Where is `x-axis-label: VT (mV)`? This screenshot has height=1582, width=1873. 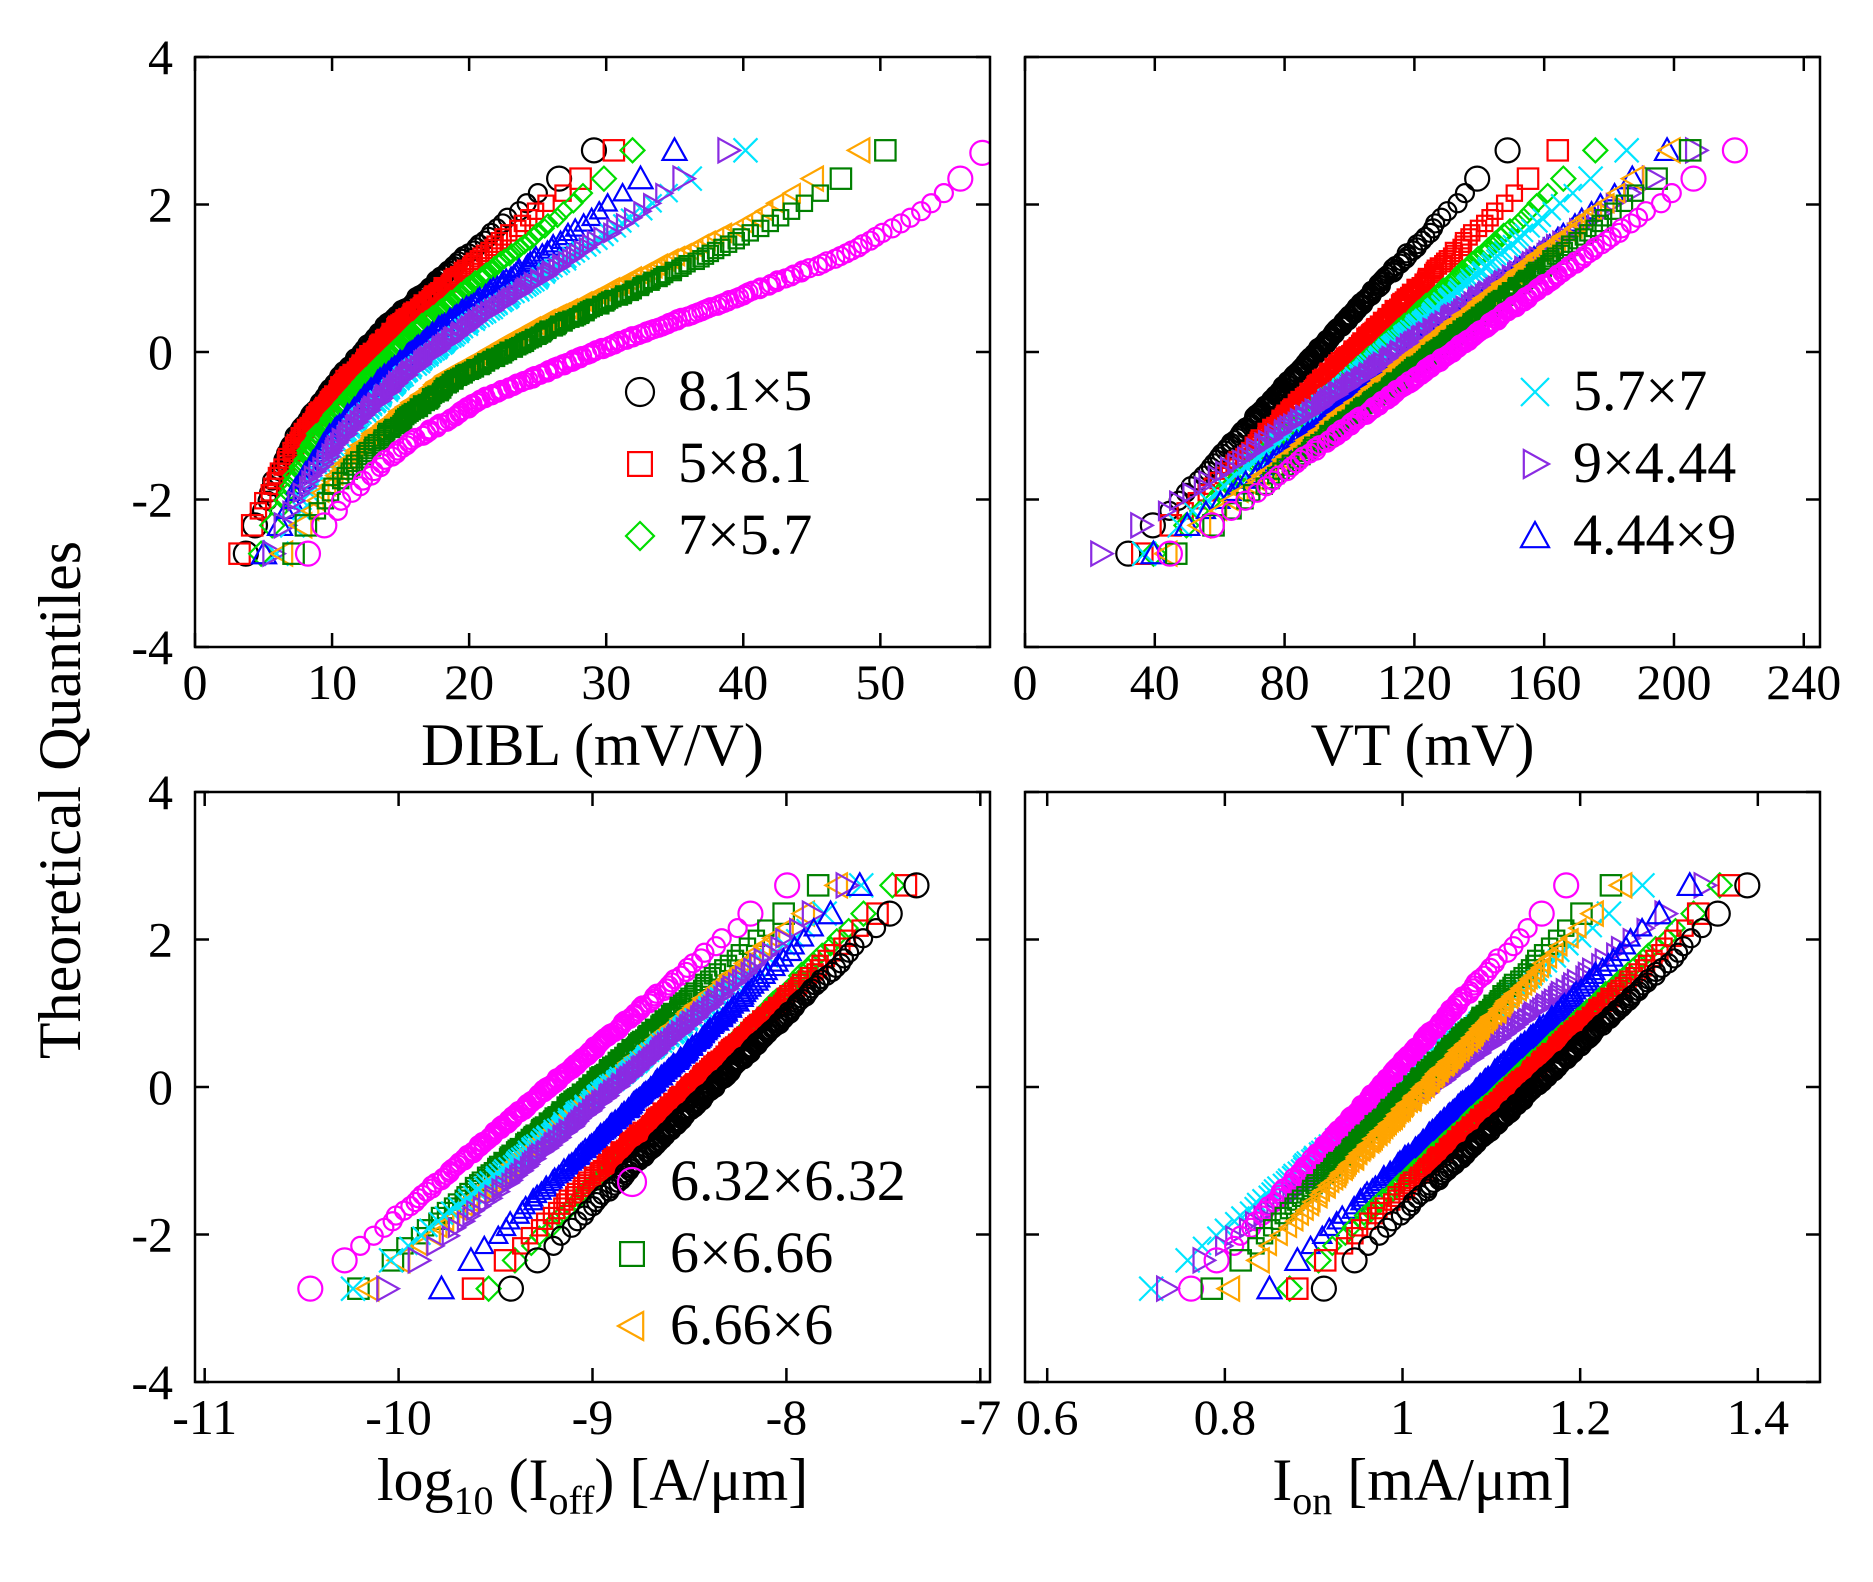 x-axis-label: VT (mV) is located at coordinates (1423, 745).